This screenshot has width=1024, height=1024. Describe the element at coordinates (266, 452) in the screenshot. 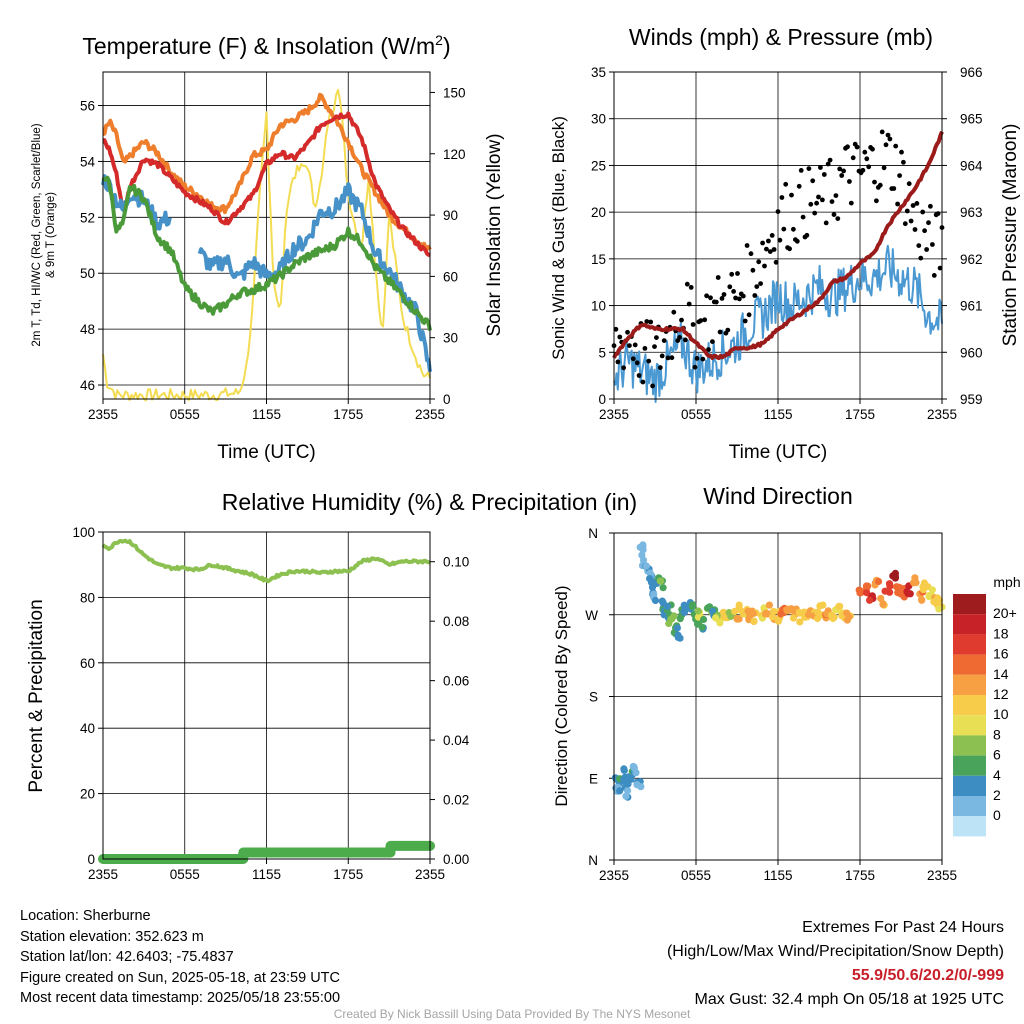

I see `x-axis-label: Time (UTC)` at that location.